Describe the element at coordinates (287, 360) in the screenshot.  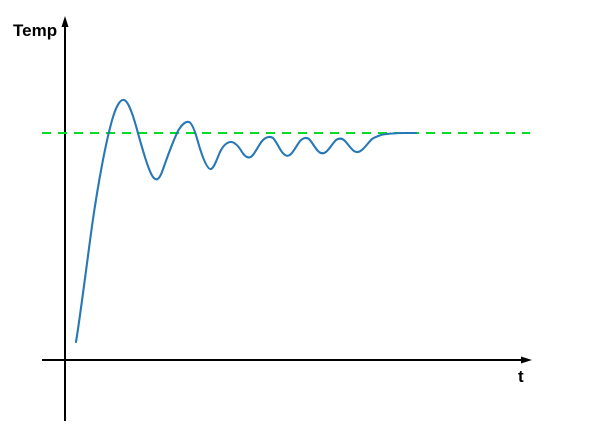
I see `x-axis` at that location.